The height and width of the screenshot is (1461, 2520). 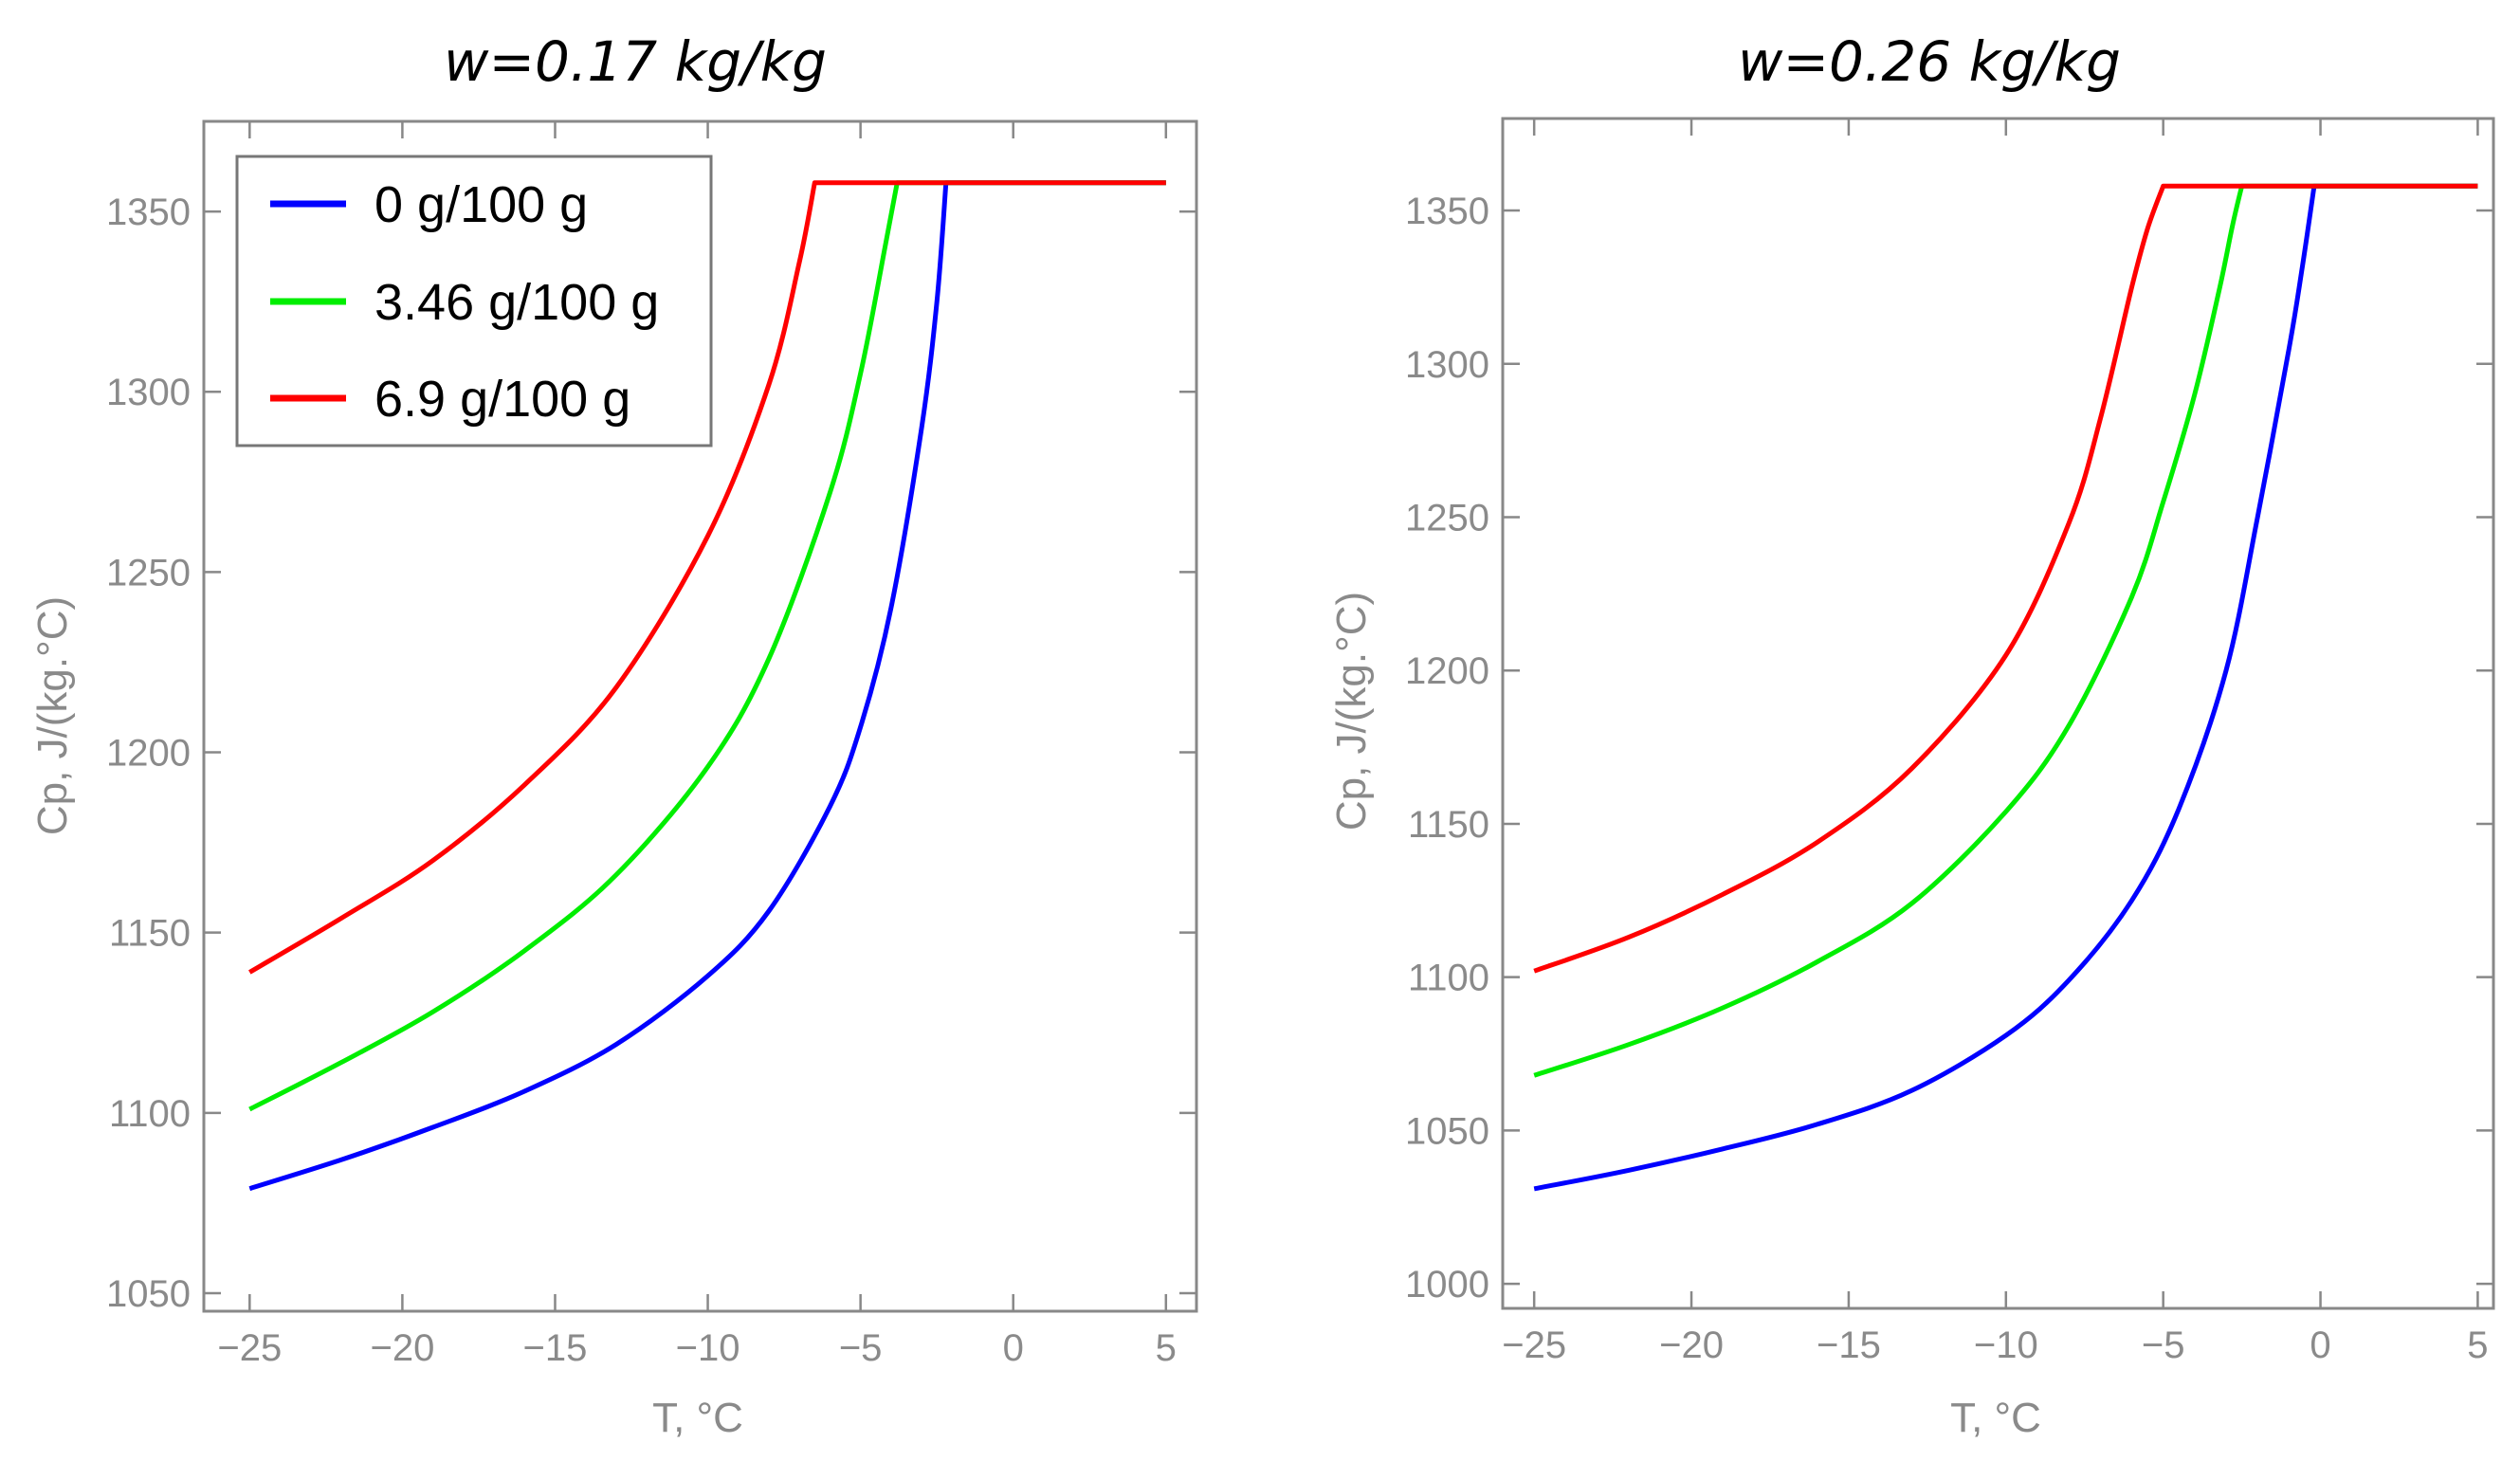 I want to click on legend: 0 g/100 g 3.46 g/100 g 6.9 g/100 g, so click(x=474, y=301).